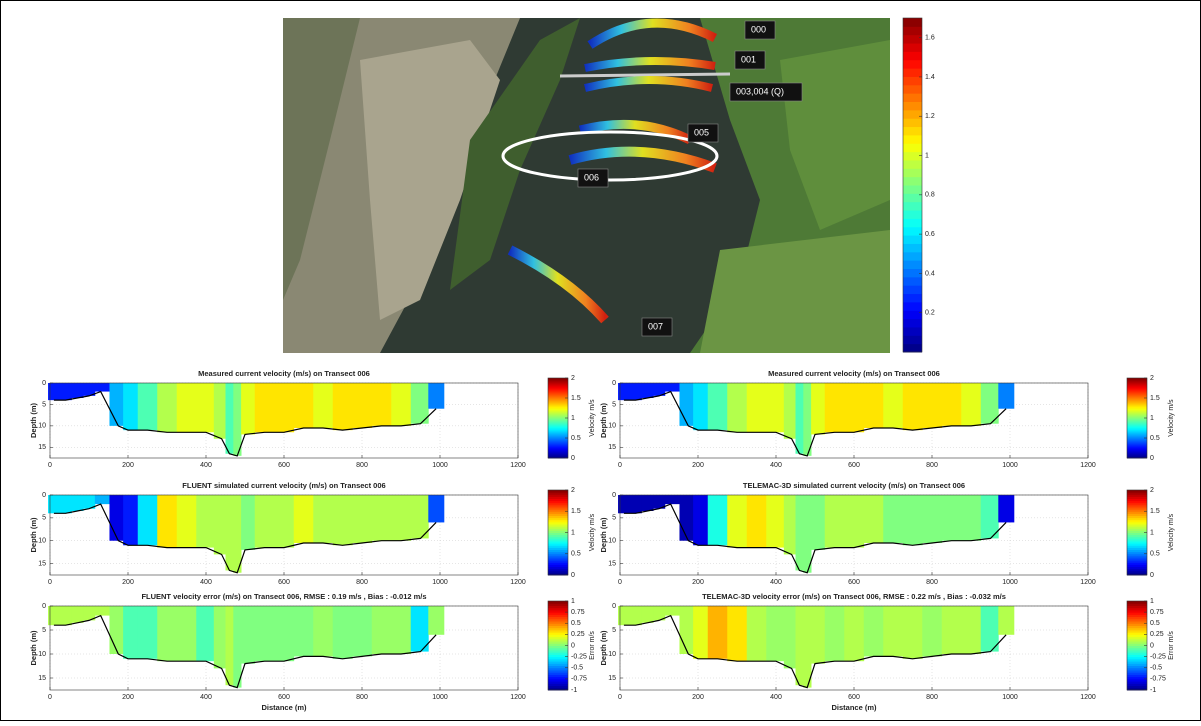  Describe the element at coordinates (576, 623) in the screenshot. I see `colorbar-tick-label: 0.5` at that location.